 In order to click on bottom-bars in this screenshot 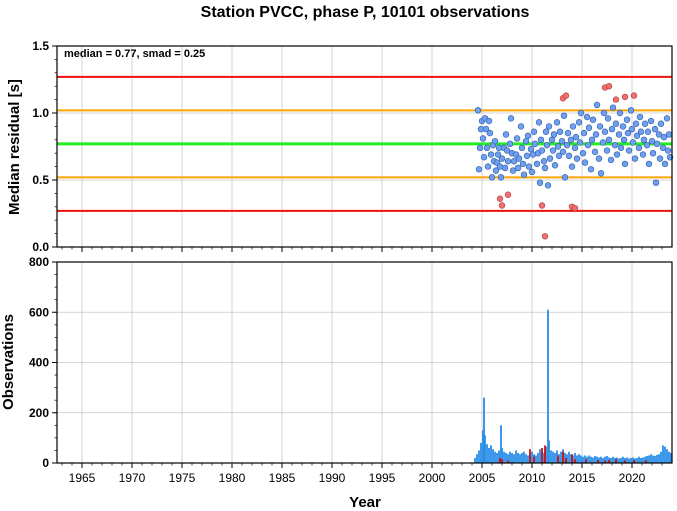, I will do `click(573, 386)`.